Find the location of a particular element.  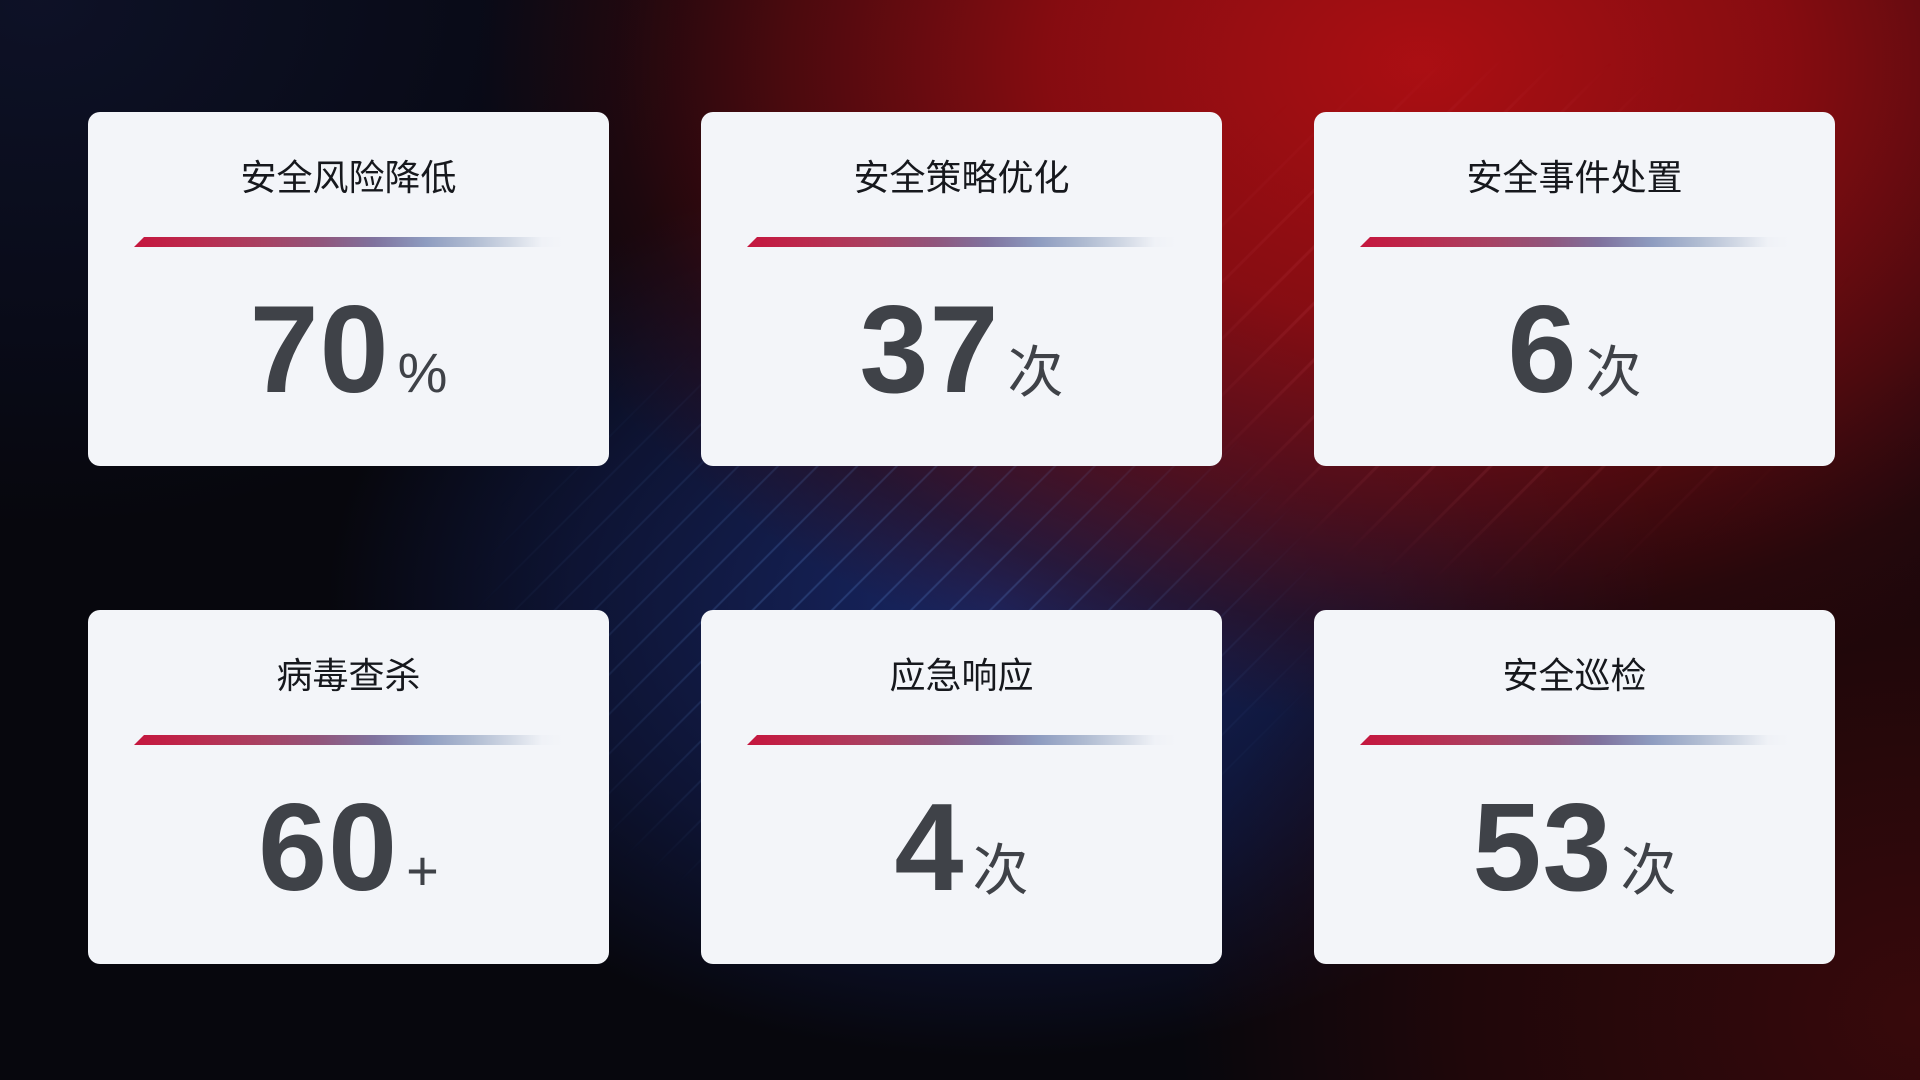

card-value-group: 4 次 is located at coordinates (962, 848).